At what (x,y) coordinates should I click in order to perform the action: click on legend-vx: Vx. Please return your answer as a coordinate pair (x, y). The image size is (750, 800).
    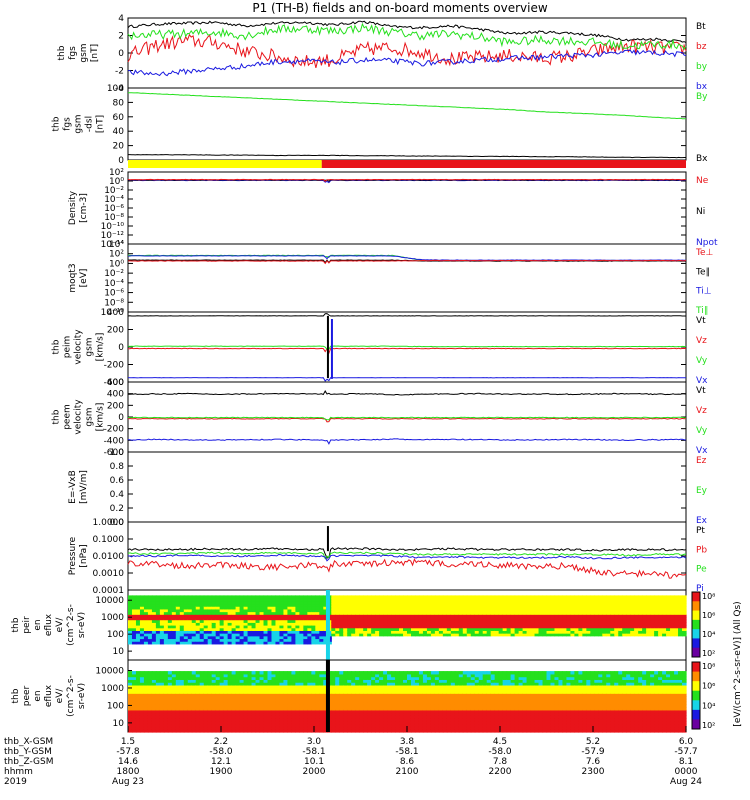
    Looking at the image, I should click on (702, 451).